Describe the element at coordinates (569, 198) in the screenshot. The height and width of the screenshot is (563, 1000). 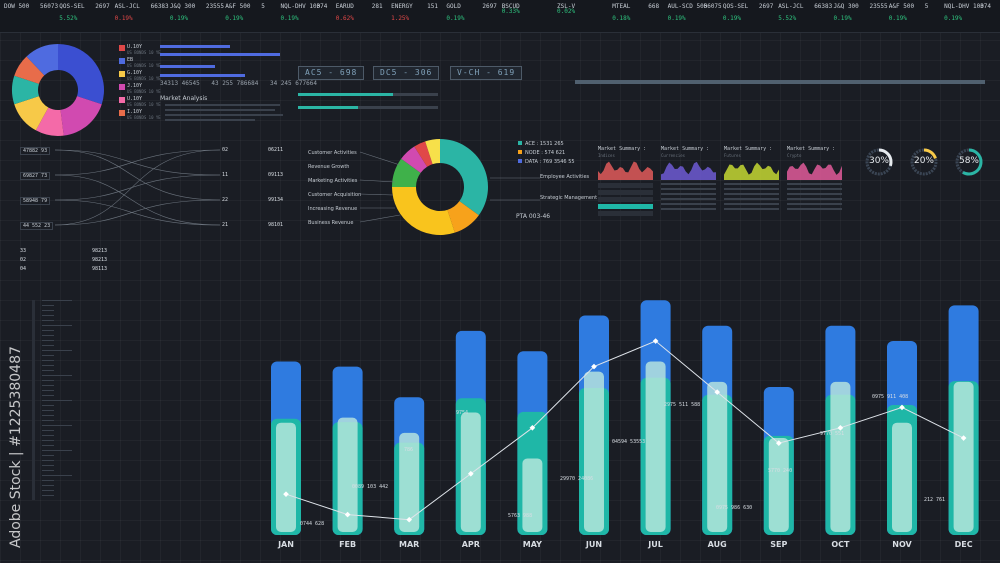
I see `donut-label-right: Strategic Management` at that location.